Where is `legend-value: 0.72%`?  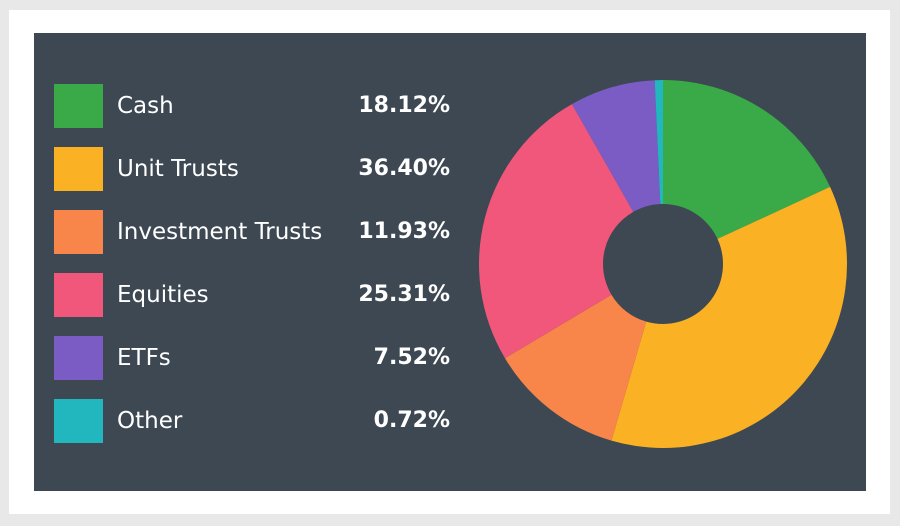
legend-value: 0.72% is located at coordinates (411, 420).